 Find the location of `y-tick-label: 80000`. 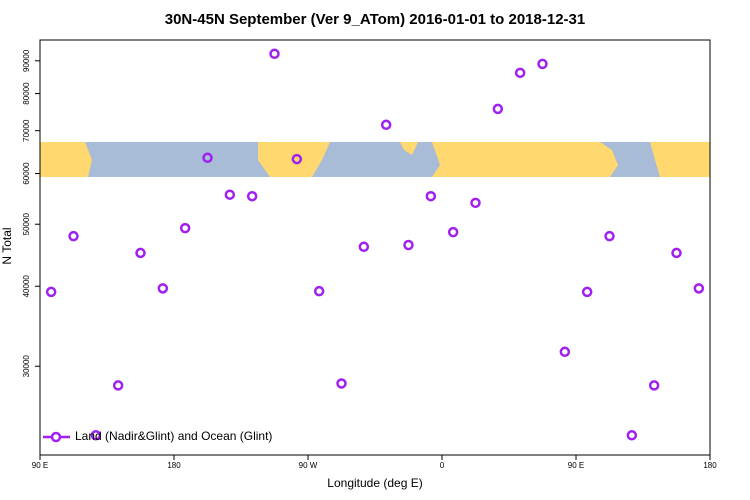

y-tick-label: 80000 is located at coordinates (26, 93).